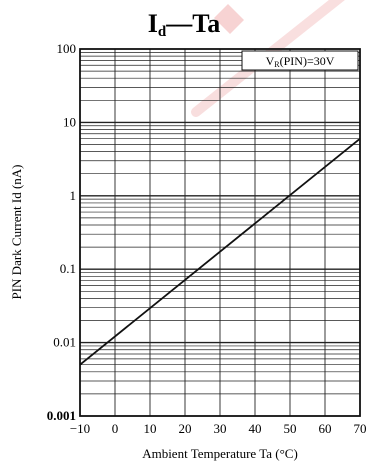  I want to click on annotation-box: VR(PIN)=30V, so click(300, 60).